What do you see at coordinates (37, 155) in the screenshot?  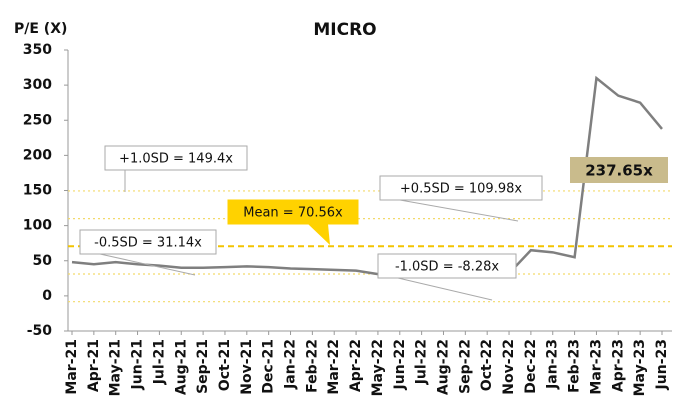 I see `y-tick-label: 200` at bounding box center [37, 155].